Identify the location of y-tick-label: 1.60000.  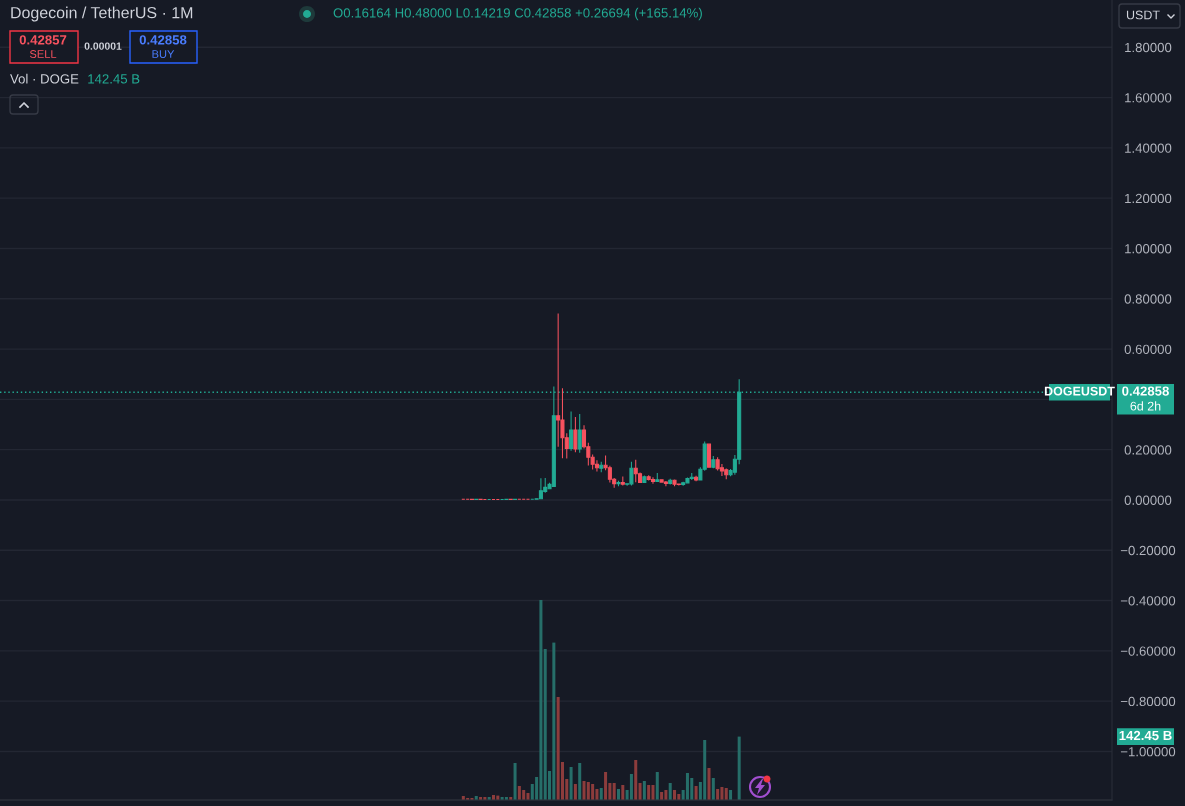
(1148, 98).